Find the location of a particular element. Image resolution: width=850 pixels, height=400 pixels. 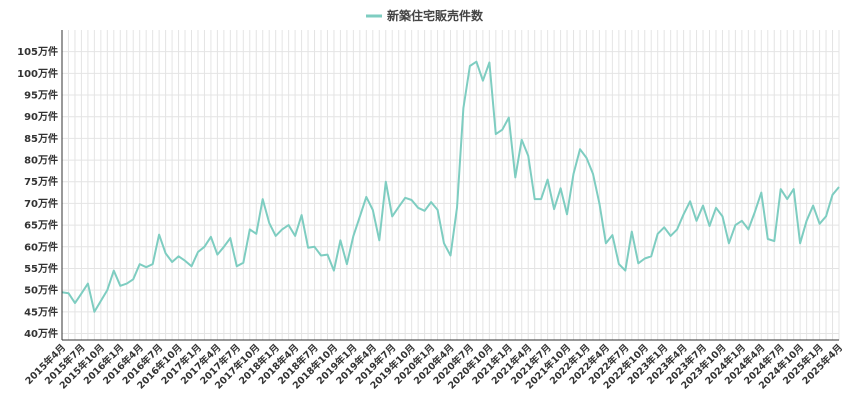

y-tick-label: 80万件 is located at coordinates (41, 160).